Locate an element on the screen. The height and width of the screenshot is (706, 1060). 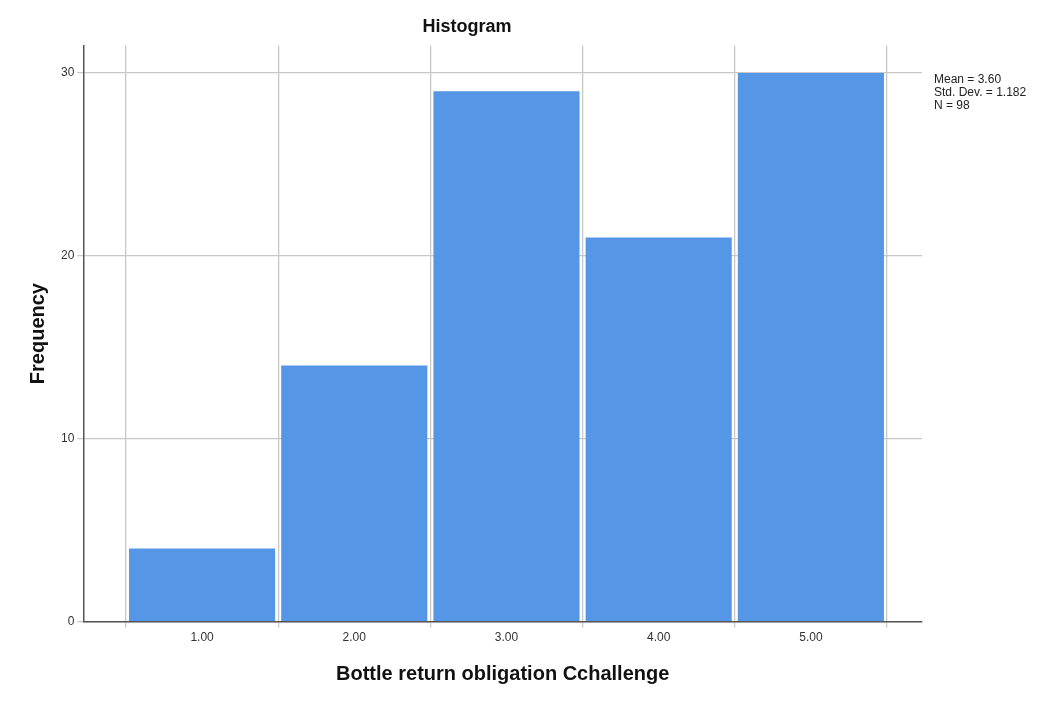
y-tick-label: 30 is located at coordinates (67, 72).